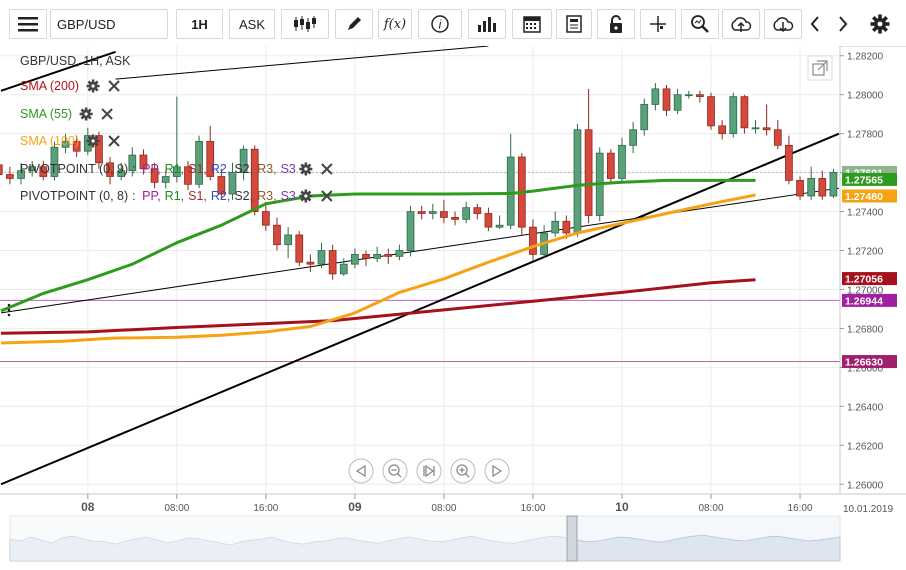 The height and width of the screenshot is (570, 906). I want to click on y-tick-label: 1.26000, so click(865, 485).